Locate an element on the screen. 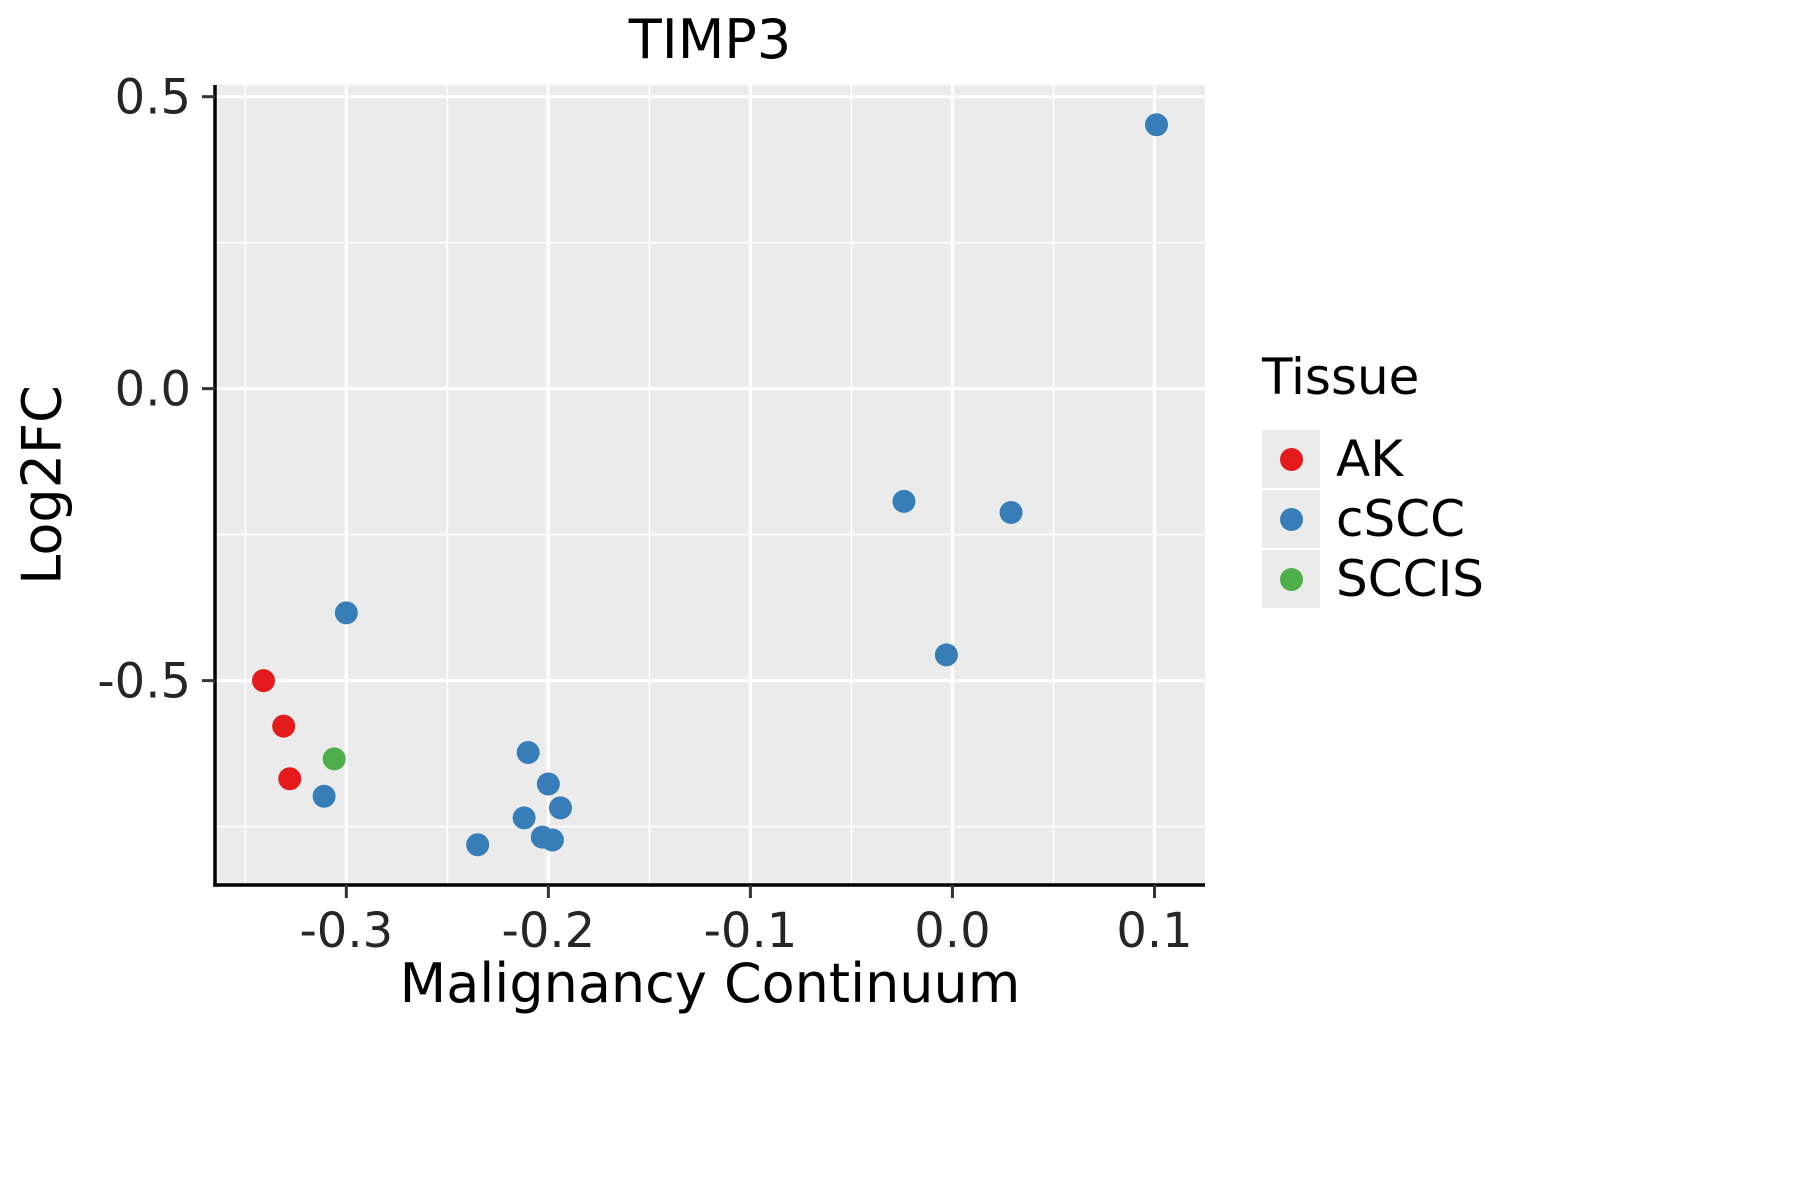 This screenshot has height=1200, width=1800. y-tick-label: -0.5 is located at coordinates (144, 682).